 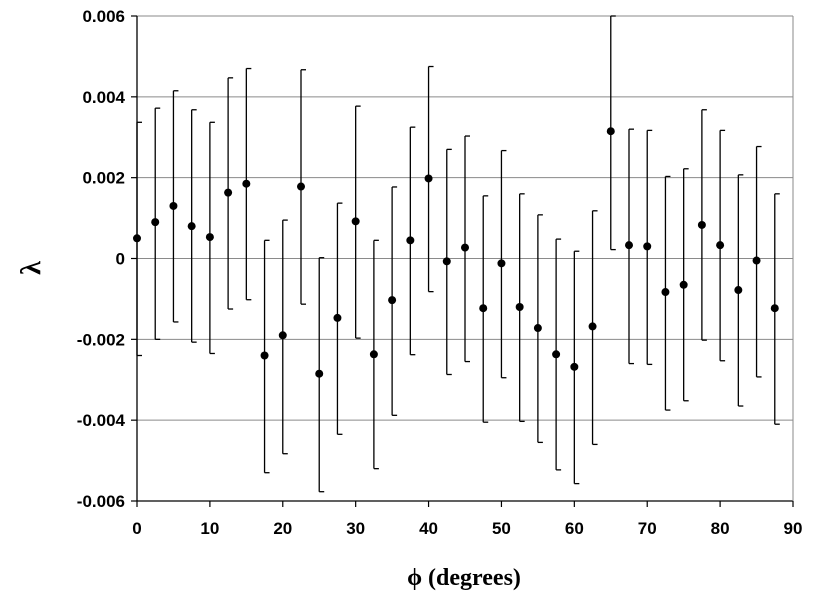 What do you see at coordinates (103, 16) in the screenshot?
I see `y-tick-label: 0.006` at bounding box center [103, 16].